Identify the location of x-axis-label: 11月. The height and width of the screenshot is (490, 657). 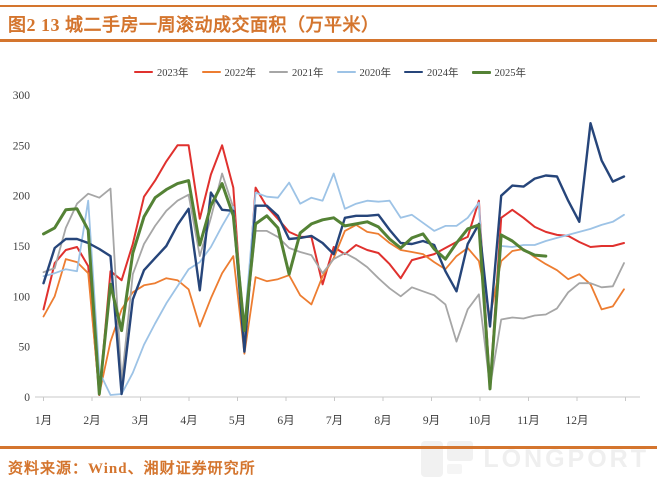
(528, 421).